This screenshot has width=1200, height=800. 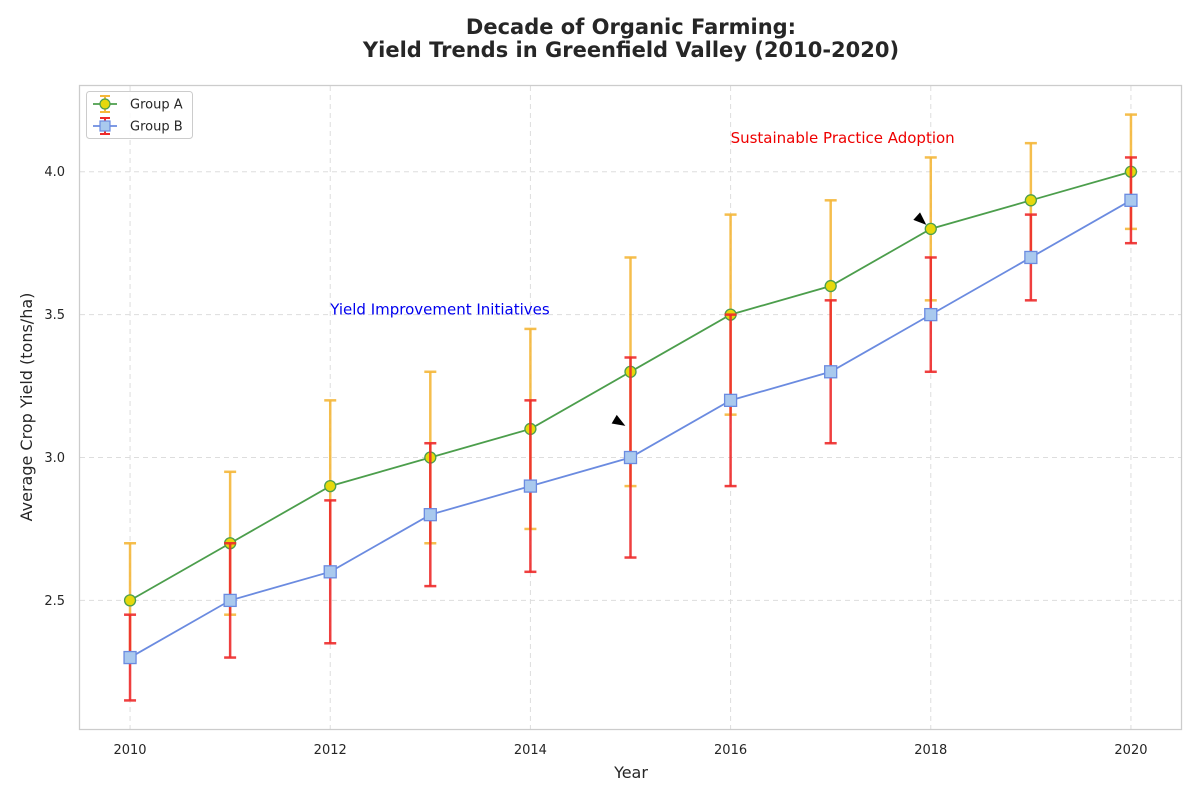 What do you see at coordinates (26, 407) in the screenshot?
I see `y-axis-label: Average Crop Yield (tons/ha)` at bounding box center [26, 407].